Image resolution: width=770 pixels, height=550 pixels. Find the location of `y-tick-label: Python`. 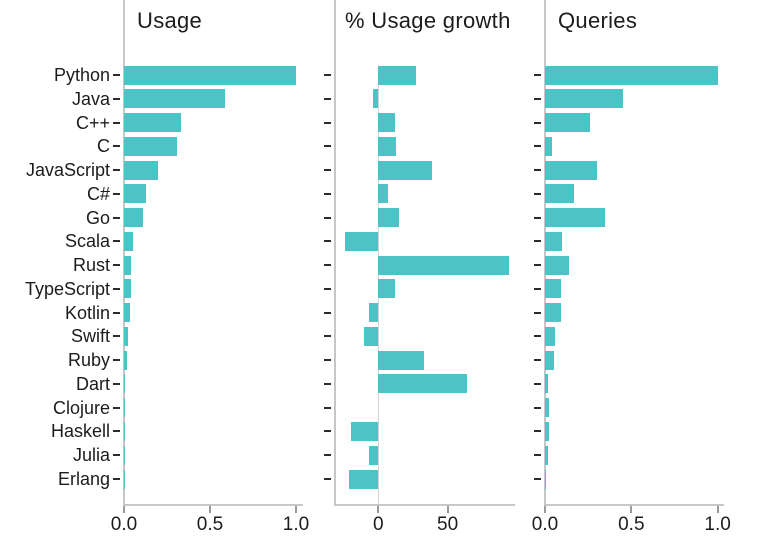

y-tick-label: Python is located at coordinates (81, 75).